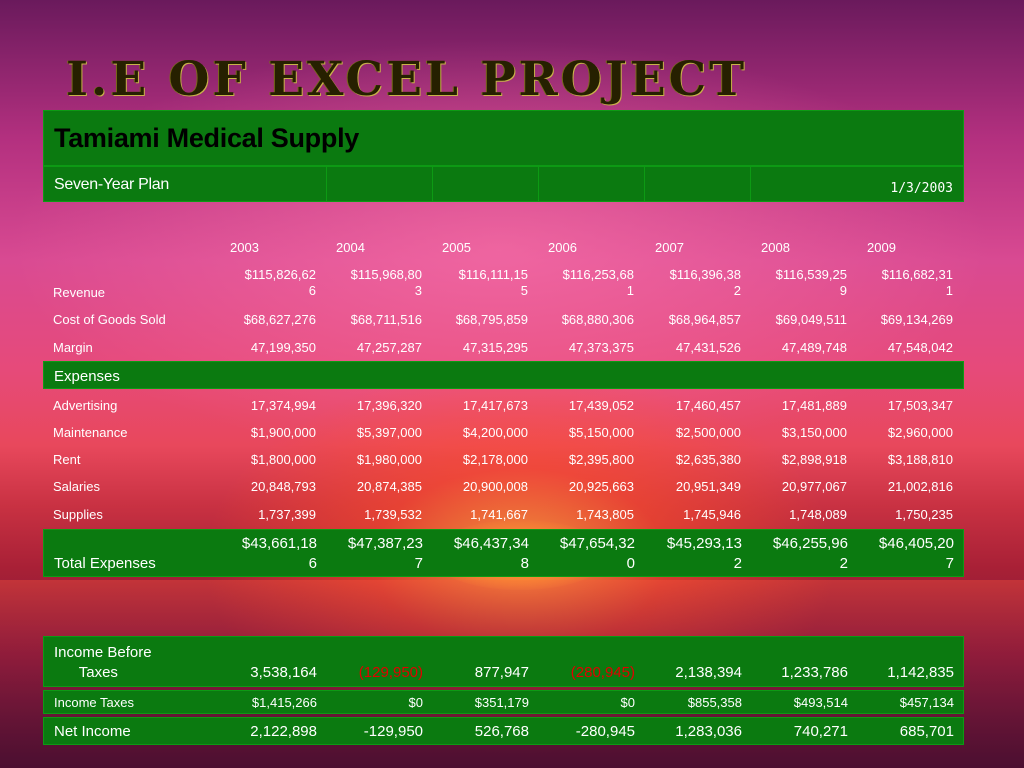 Image resolution: width=1024 pixels, height=768 pixels. Describe the element at coordinates (283, 405) in the screenshot. I see `advertising-value: 17,374,994` at that location.